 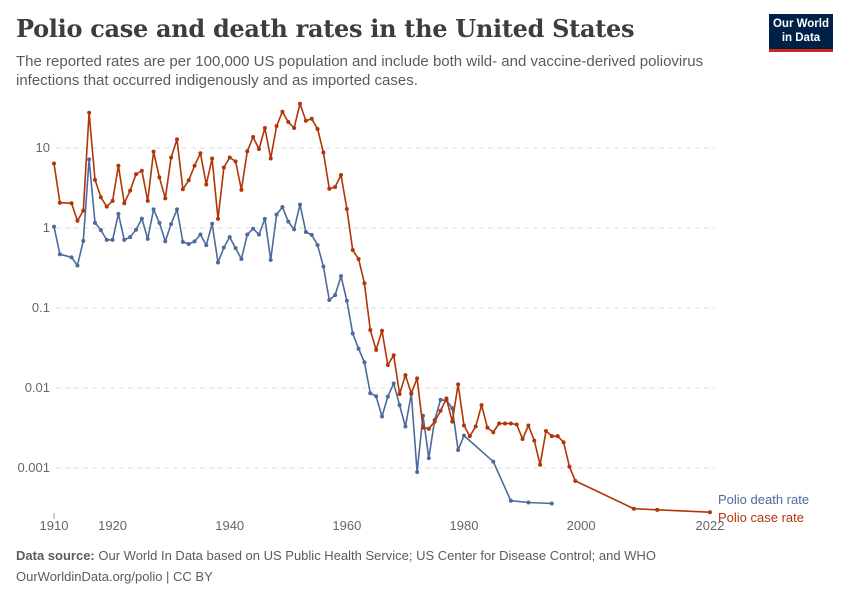 What do you see at coordinates (114, 576) in the screenshot?
I see `footer-url: OurWorldinData.org/polio | CC BY` at bounding box center [114, 576].